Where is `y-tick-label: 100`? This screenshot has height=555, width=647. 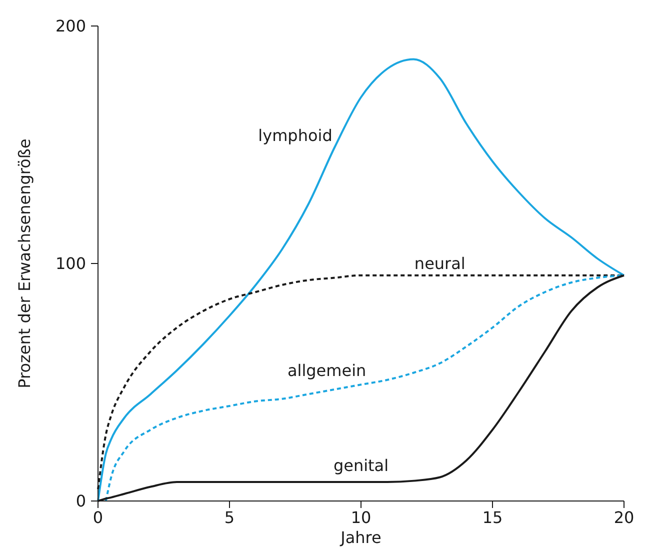
y-tick-label: 100 is located at coordinates (70, 264).